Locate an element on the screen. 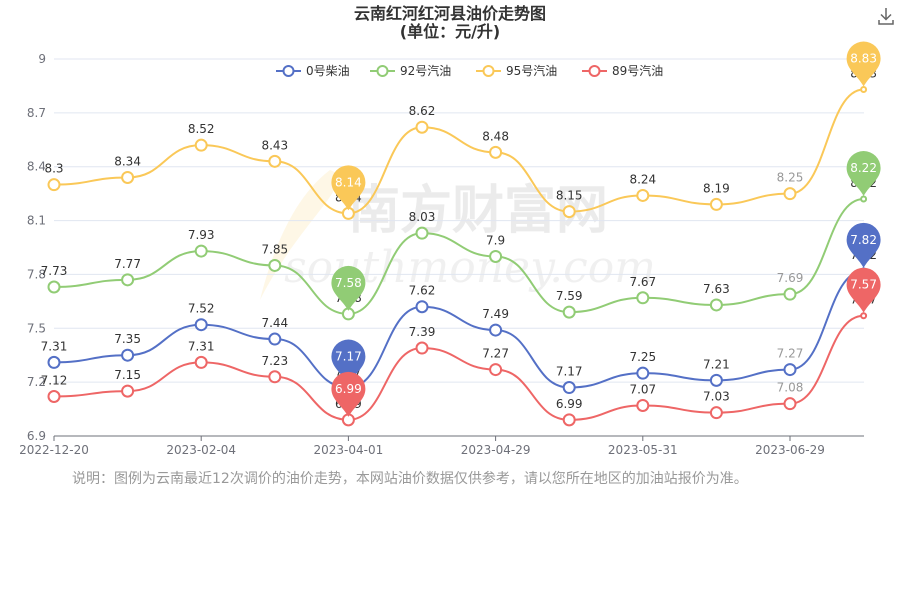 The image size is (900, 600). data-label: 8.15 is located at coordinates (569, 196).